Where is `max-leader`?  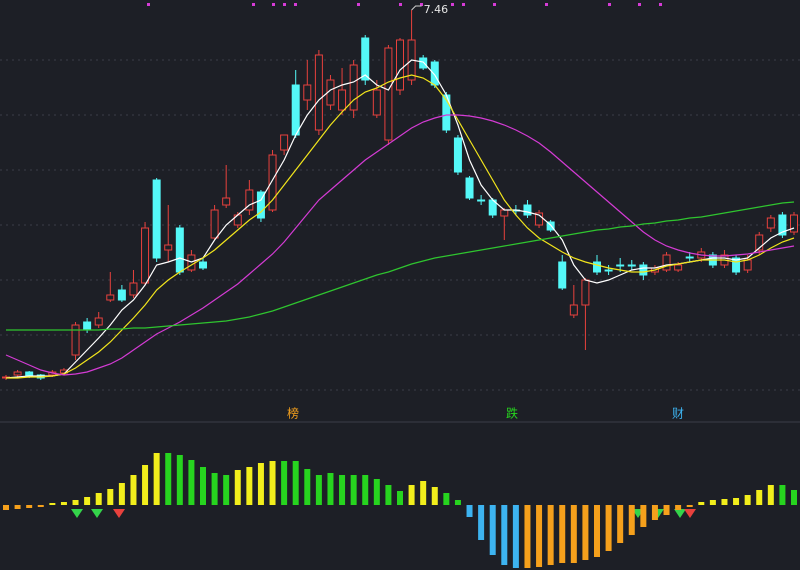
max-leader is located at coordinates (416, 8).